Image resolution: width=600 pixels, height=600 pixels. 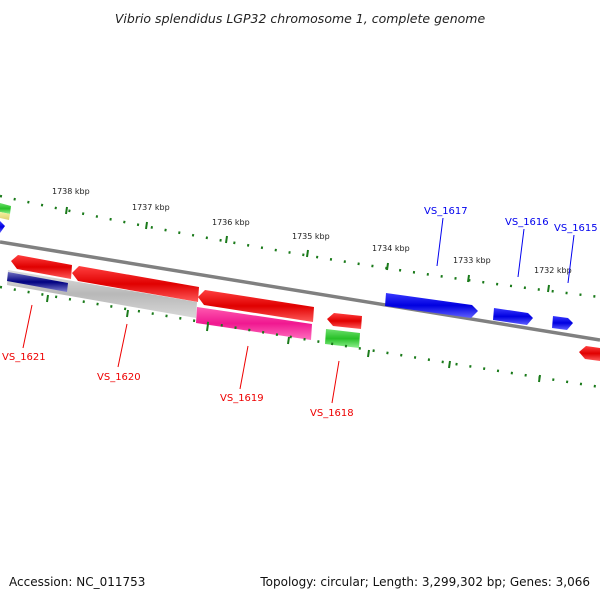 I want to click on gene-label-vs1618: VS_1618, so click(x=332, y=413).